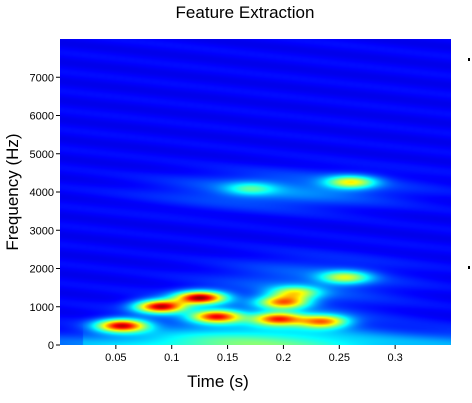  I want to click on y-axis-label: Frequency (Hz), so click(13, 191).